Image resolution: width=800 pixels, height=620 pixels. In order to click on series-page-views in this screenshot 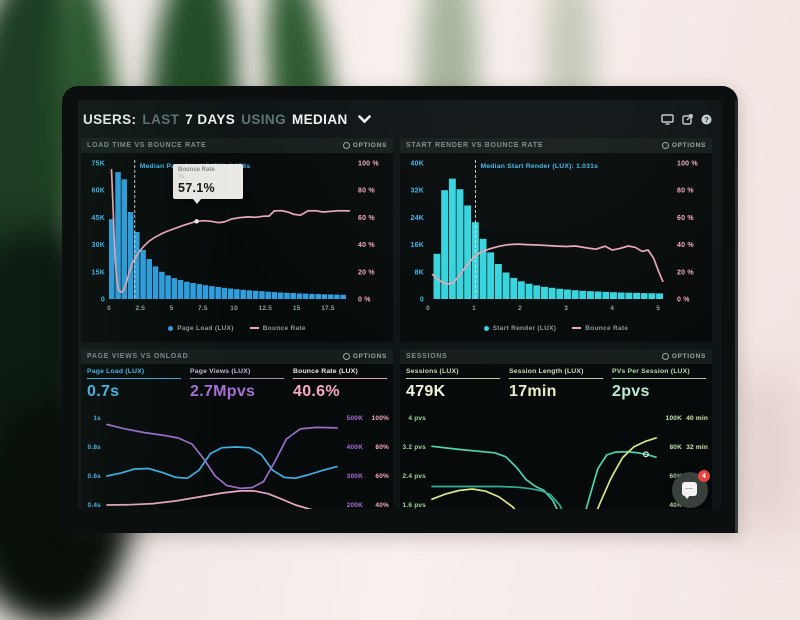, I will do `click(222, 456)`.